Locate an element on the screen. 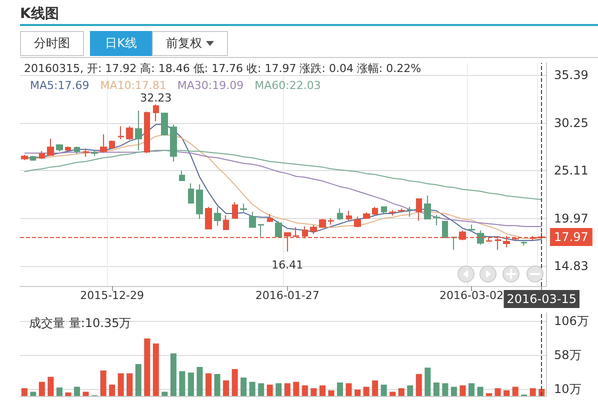 Image resolution: width=598 pixels, height=409 pixels. x-tick-label: 2015-12-29 is located at coordinates (112, 295).